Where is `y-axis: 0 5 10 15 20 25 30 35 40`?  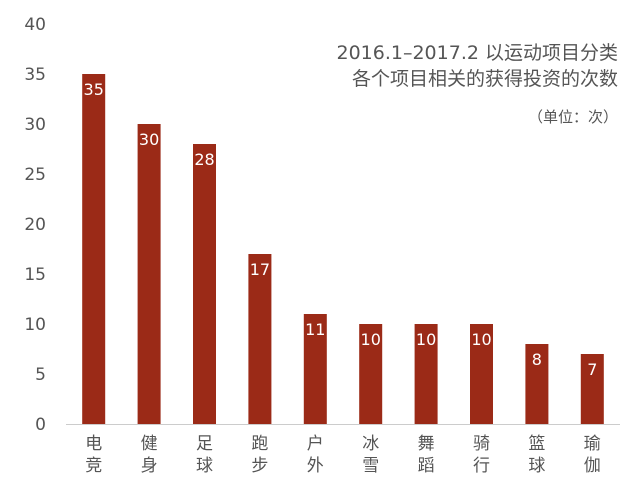
y-axis: 0 5 10 15 20 25 30 35 40 is located at coordinates (35, 225).